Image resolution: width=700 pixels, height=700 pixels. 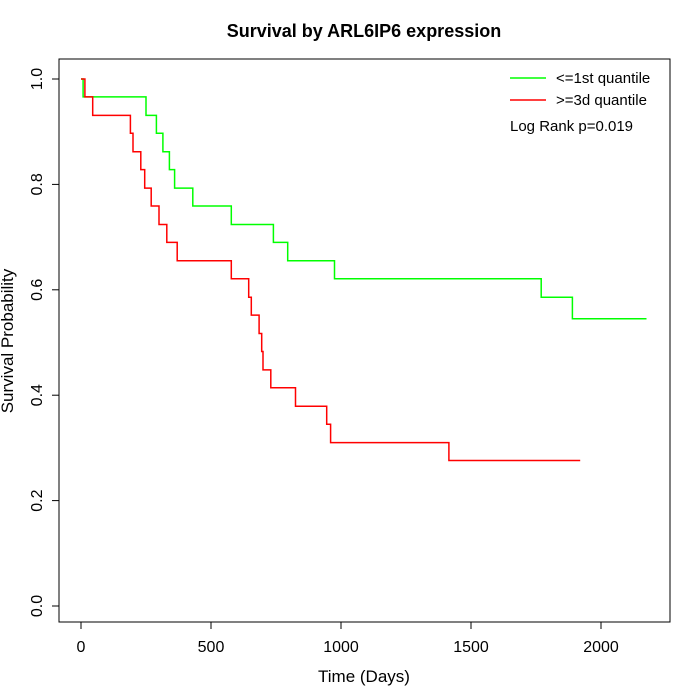 What do you see at coordinates (37, 500) in the screenshot?
I see `y-tick-label: 0.2` at bounding box center [37, 500].